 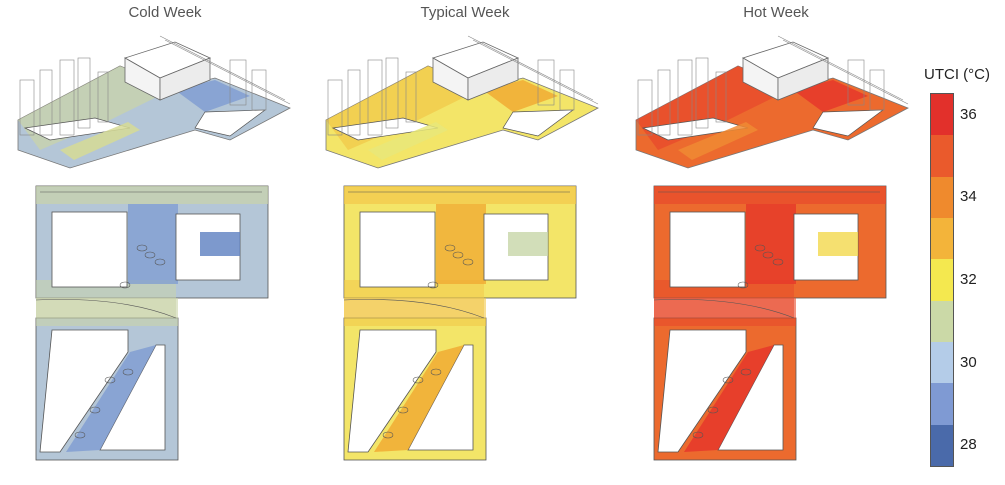 I want to click on panel-title-hot: Hot Week, so click(x=776, y=12).